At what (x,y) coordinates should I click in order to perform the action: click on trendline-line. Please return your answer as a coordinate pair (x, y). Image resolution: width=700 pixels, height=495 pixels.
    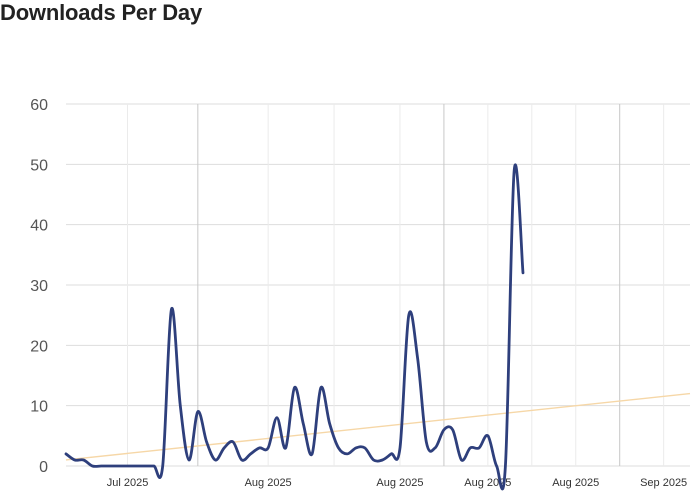
    Looking at the image, I should click on (378, 426).